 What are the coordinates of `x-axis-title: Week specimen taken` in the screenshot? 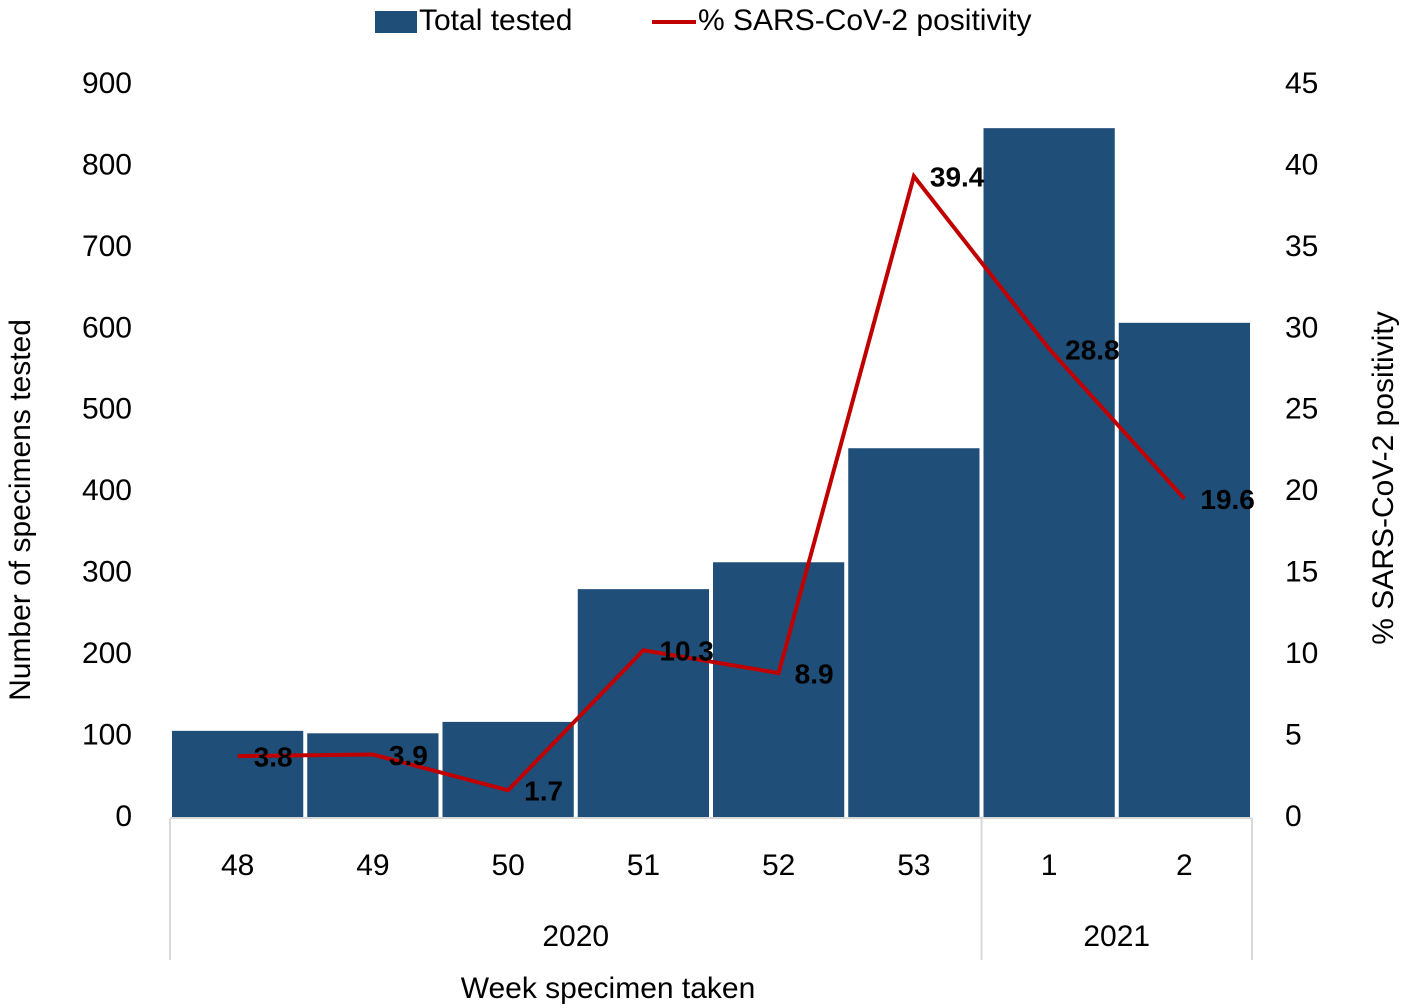 It's located at (608, 988).